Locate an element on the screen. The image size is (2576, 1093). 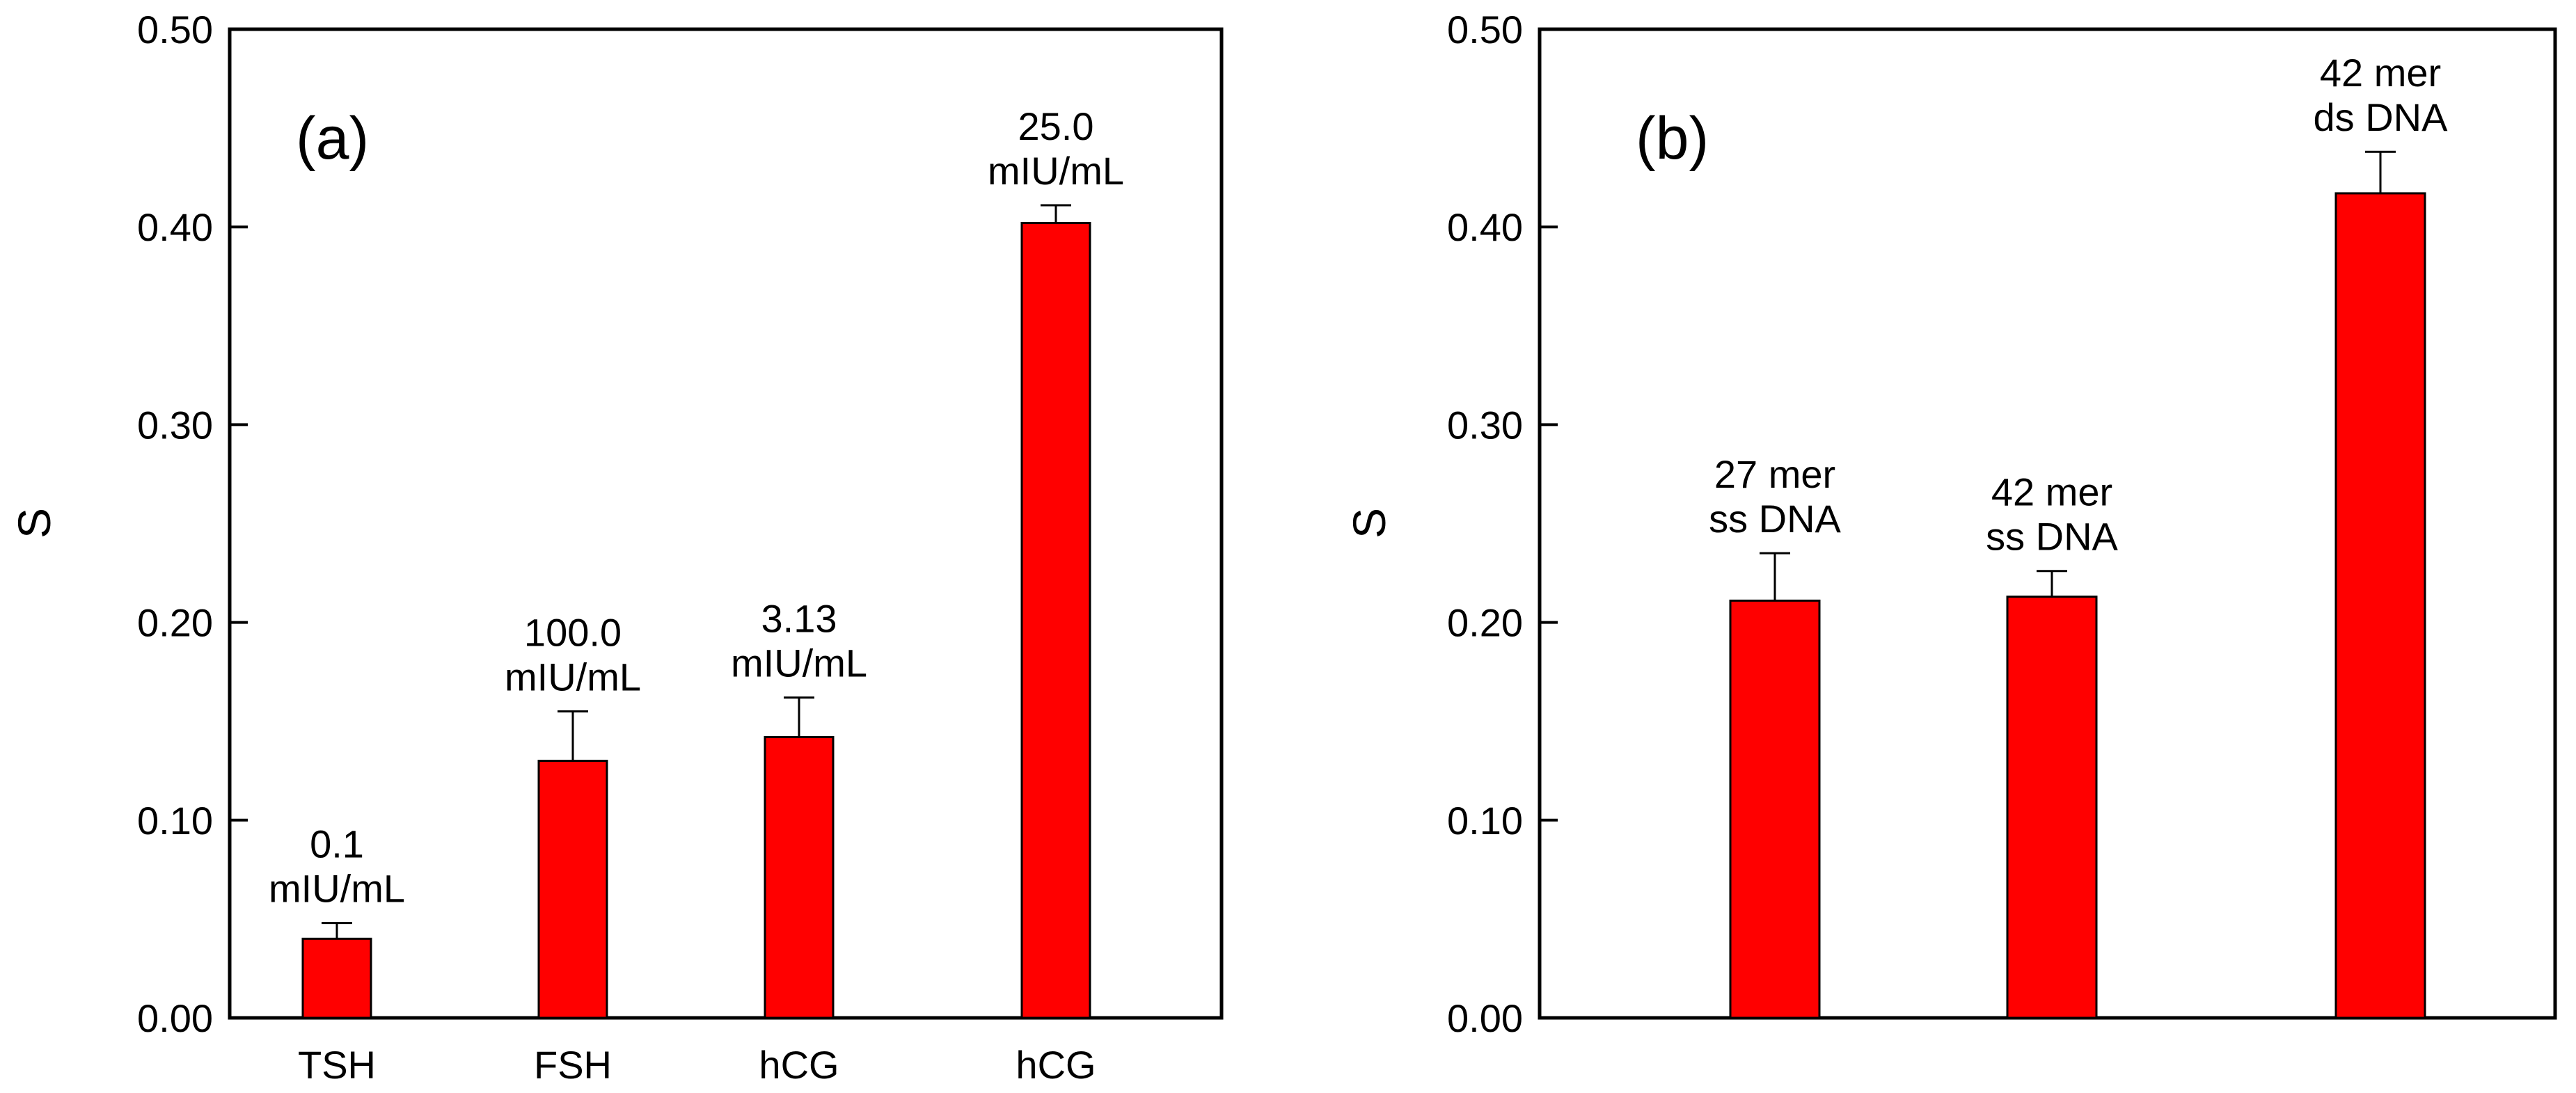
x-tick-label: FSH is located at coordinates (573, 1065).